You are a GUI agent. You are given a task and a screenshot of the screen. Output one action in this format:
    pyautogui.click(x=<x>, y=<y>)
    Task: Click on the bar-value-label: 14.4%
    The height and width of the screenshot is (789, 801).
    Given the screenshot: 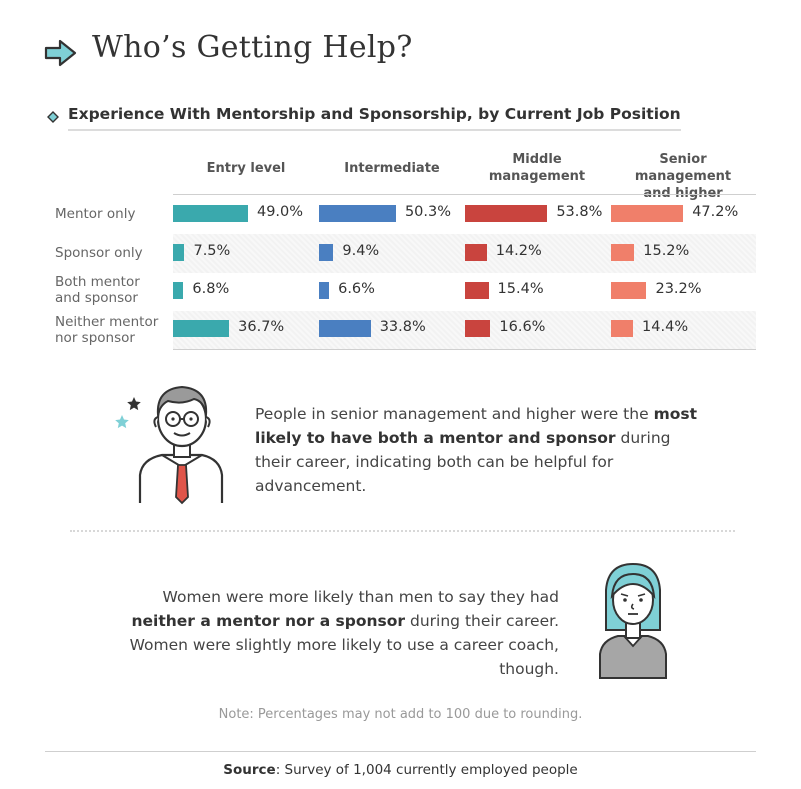 What is the action you would take?
    pyautogui.click(x=665, y=327)
    